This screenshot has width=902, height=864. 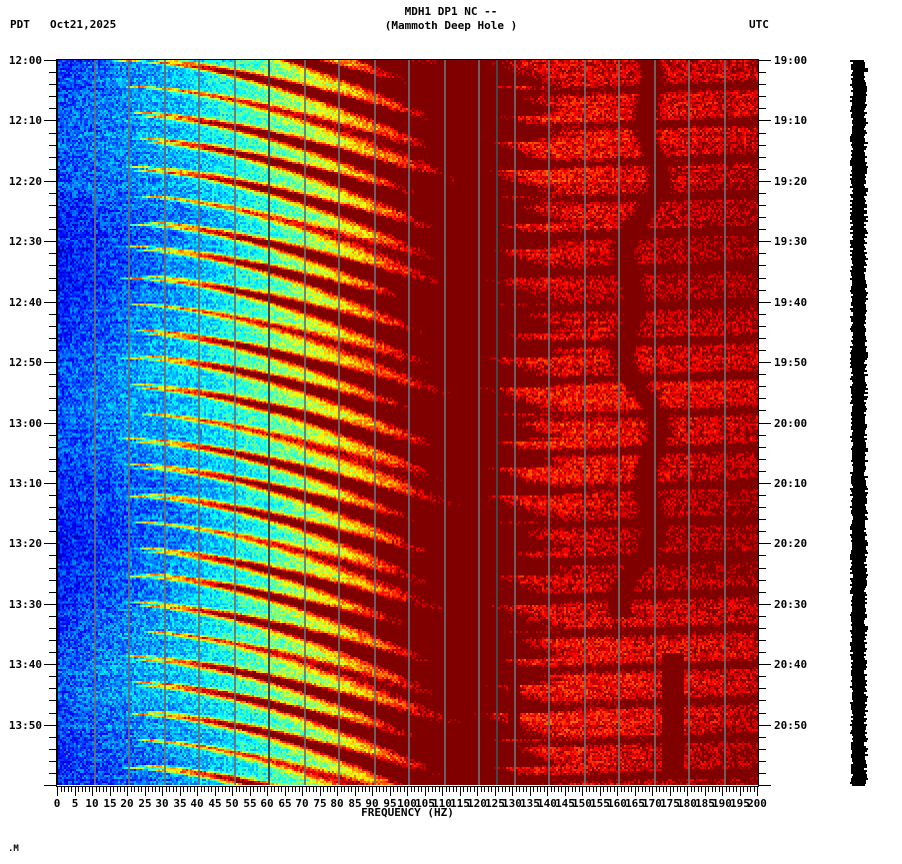 What do you see at coordinates (267, 803) in the screenshot?
I see `freq-axis-label: 60` at bounding box center [267, 803].